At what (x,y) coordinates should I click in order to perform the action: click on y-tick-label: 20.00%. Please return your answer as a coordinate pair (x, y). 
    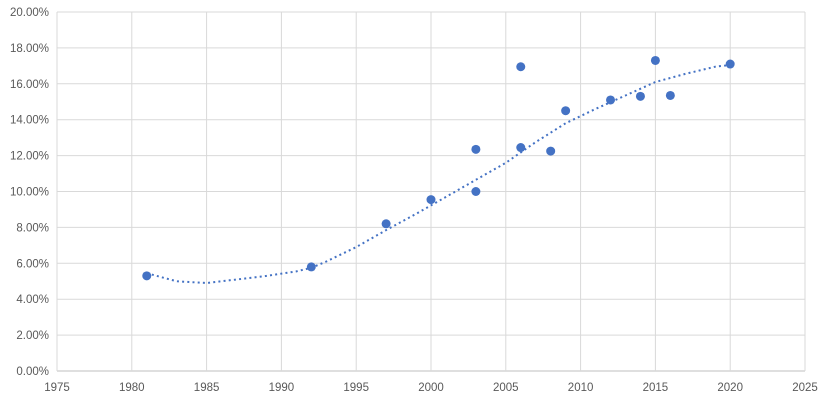
    Looking at the image, I should click on (29, 13).